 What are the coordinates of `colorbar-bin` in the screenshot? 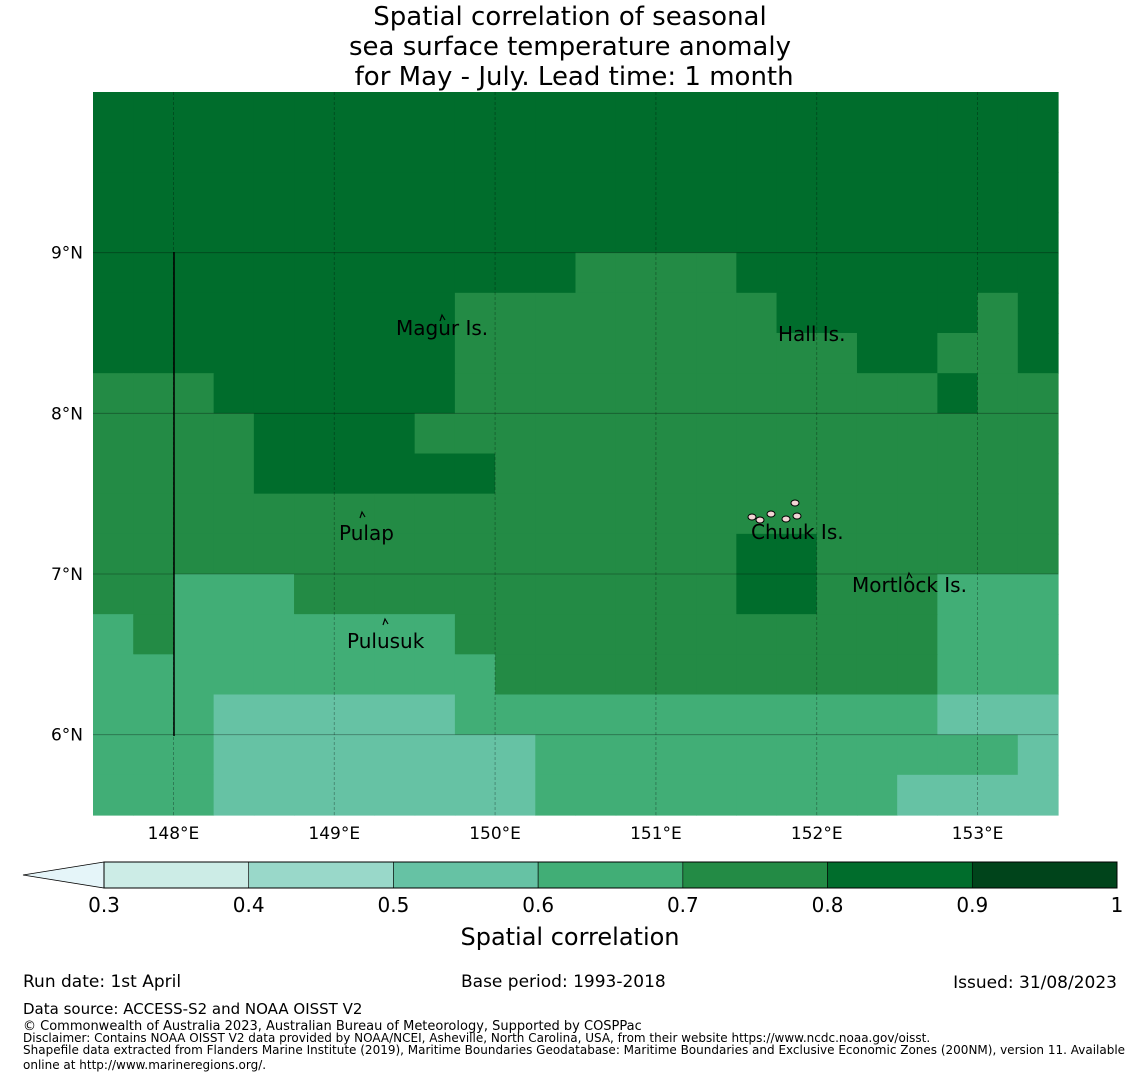 It's located at (466, 875).